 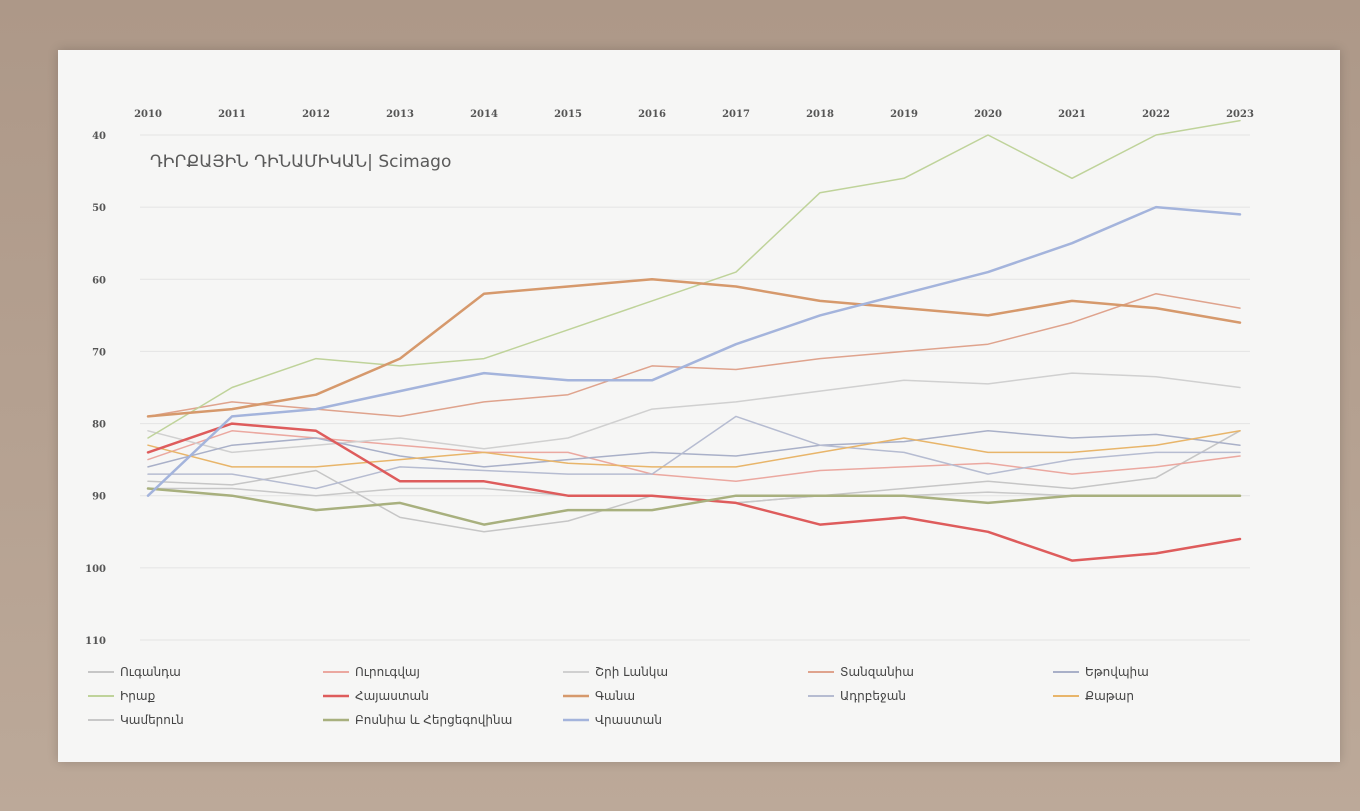 What do you see at coordinates (736, 114) in the screenshot?
I see `x-tick-label: 2017` at bounding box center [736, 114].